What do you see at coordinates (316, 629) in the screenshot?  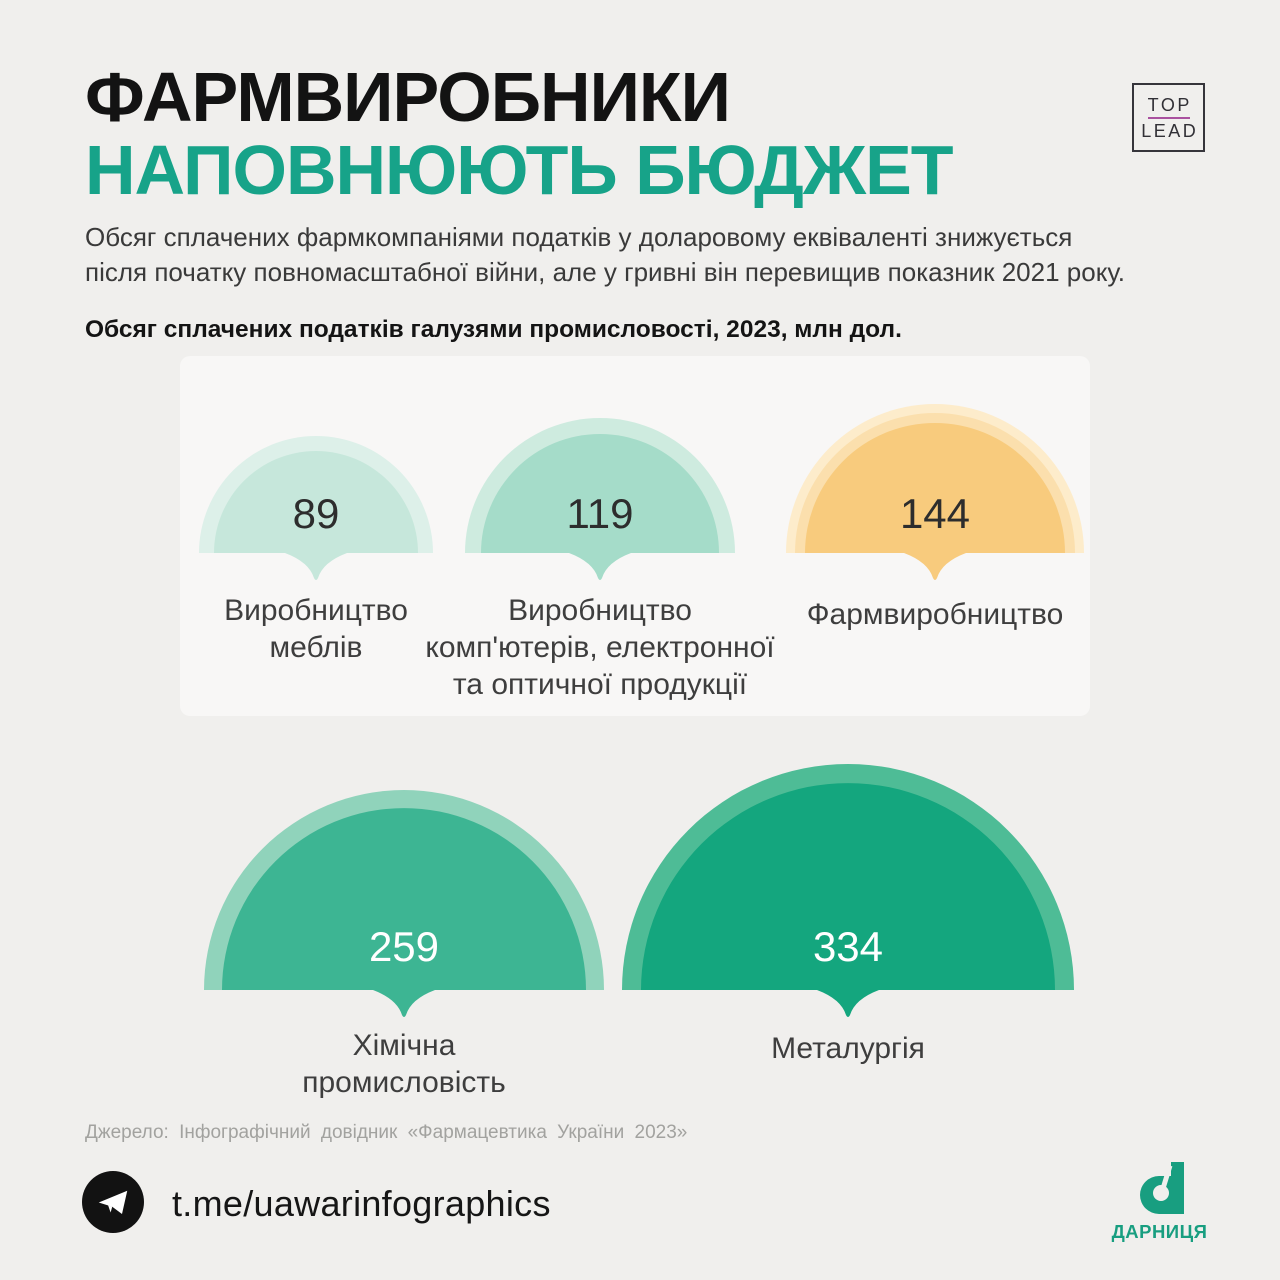 I see `label-furniture: Виробництво меблів` at bounding box center [316, 629].